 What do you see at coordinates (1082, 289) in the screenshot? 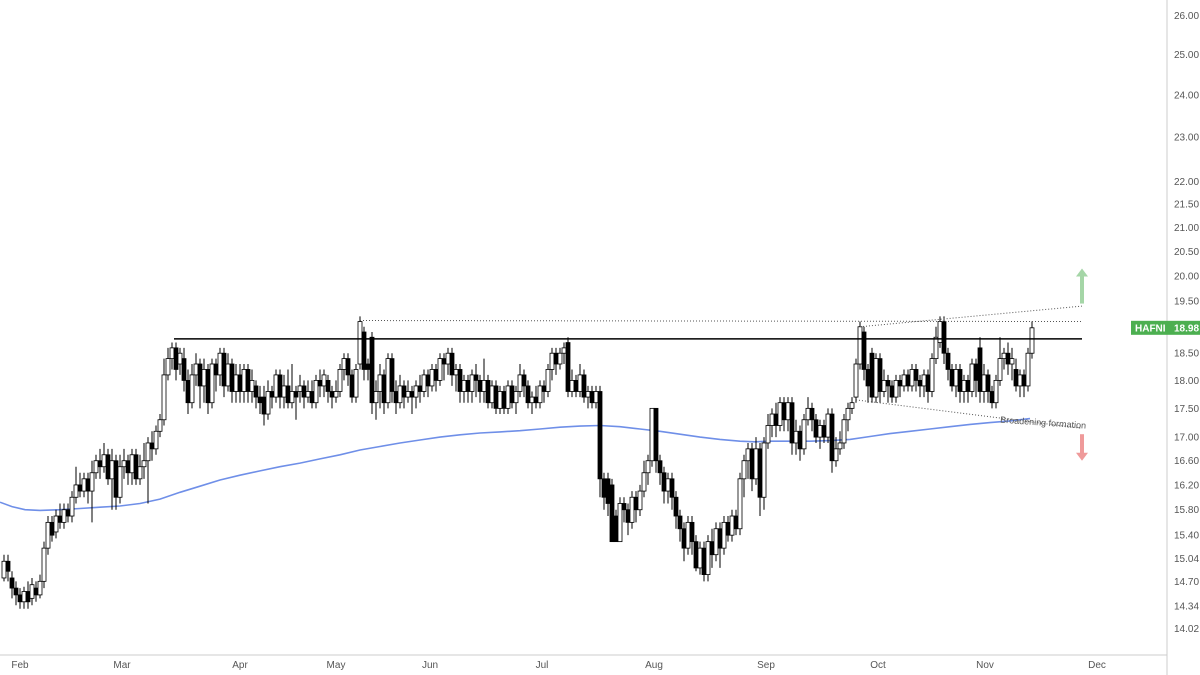
I see `arrow-shaft` at bounding box center [1082, 289].